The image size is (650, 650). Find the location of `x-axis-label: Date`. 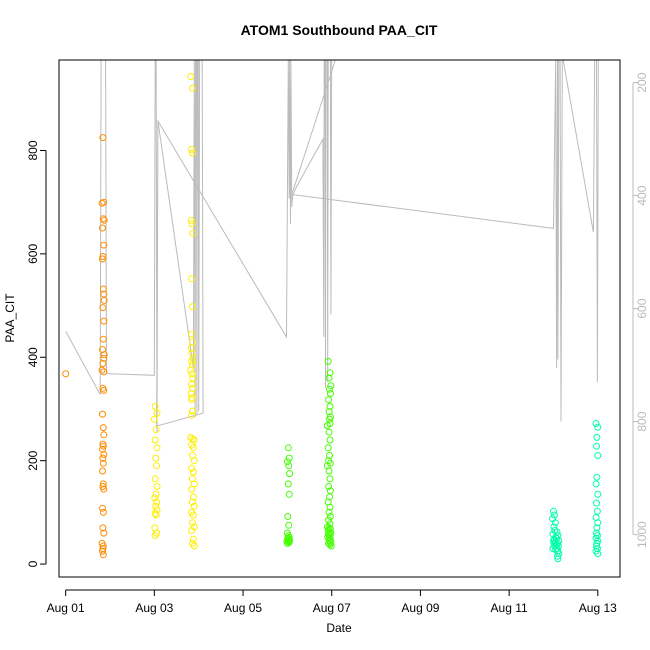

x-axis-label: Date is located at coordinates (339, 628).